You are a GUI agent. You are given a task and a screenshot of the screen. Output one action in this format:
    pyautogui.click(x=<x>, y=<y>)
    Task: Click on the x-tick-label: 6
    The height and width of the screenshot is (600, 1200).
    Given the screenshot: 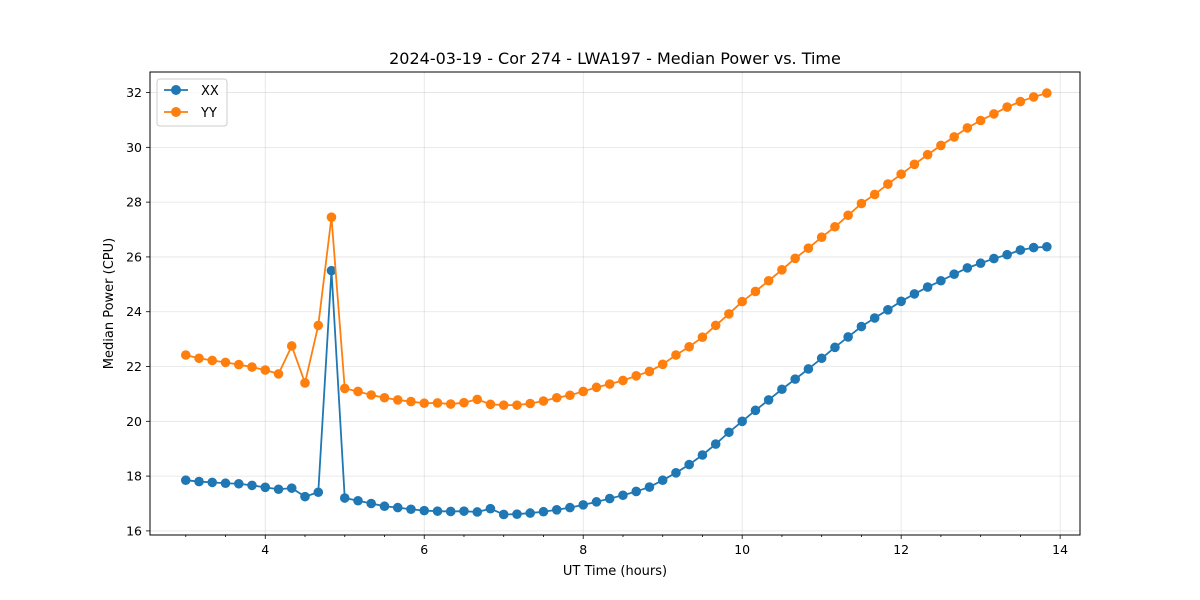 What is the action you would take?
    pyautogui.click(x=424, y=549)
    